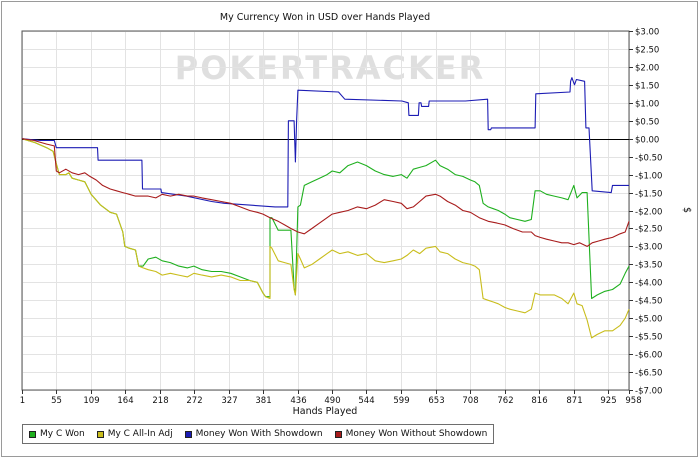 This screenshot has width=700, height=459. I want to click on x-tick-label: 55, so click(56, 401).